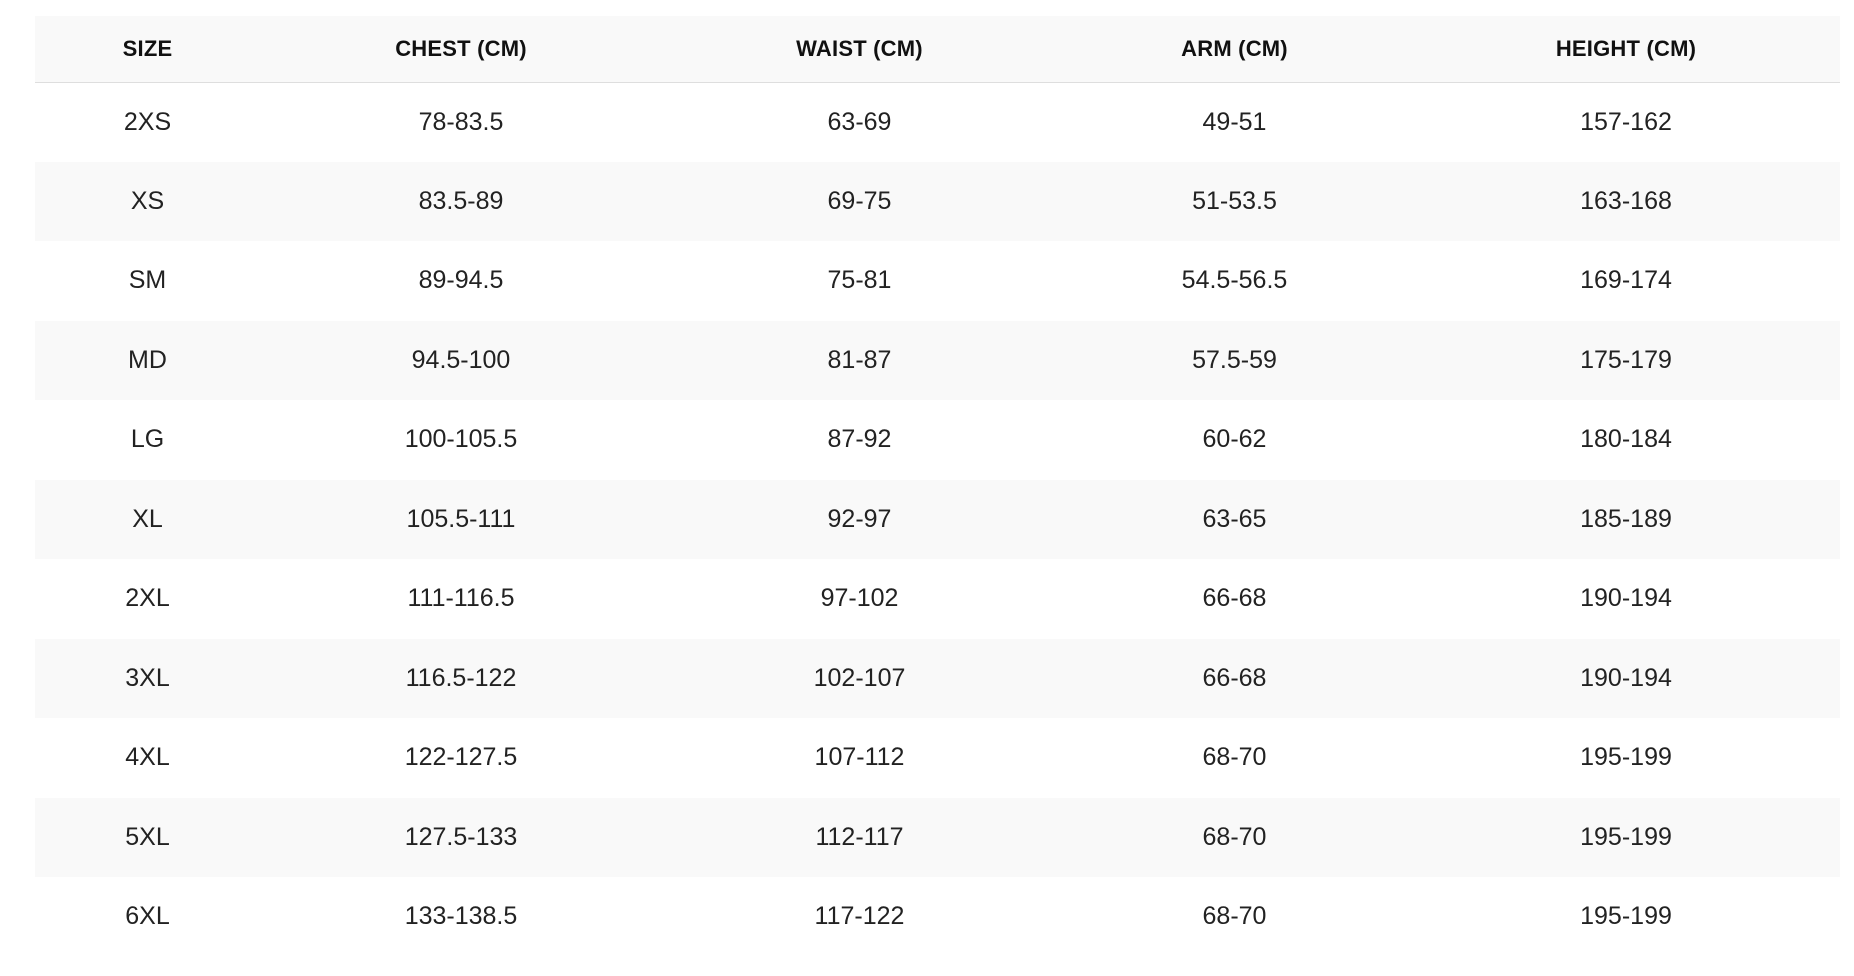 This screenshot has height=976, width=1854. I want to click on cell-size: XL, so click(147, 518).